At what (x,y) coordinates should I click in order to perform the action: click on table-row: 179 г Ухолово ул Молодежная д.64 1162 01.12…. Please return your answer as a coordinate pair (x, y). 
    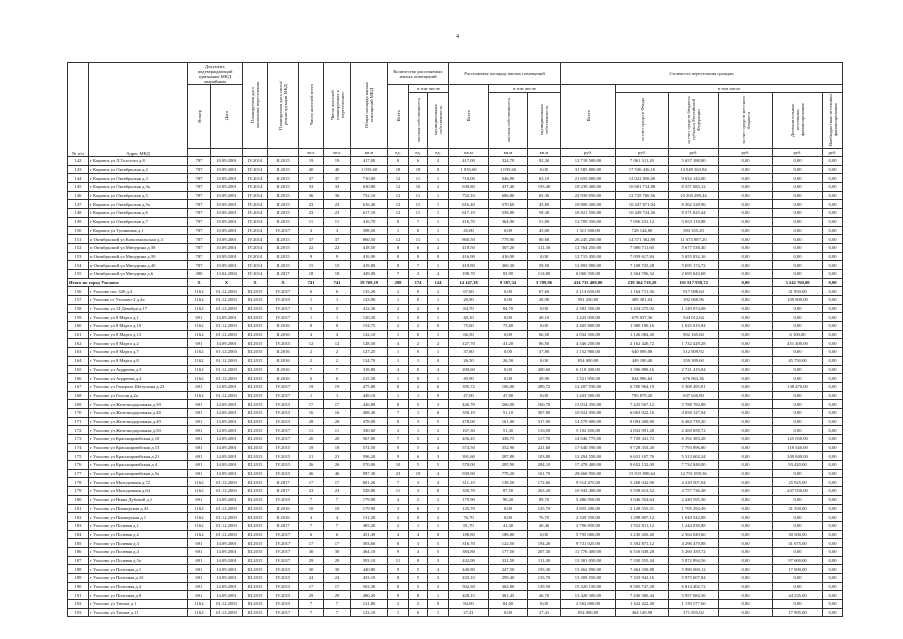
    Looking at the image, I should click on (455, 491).